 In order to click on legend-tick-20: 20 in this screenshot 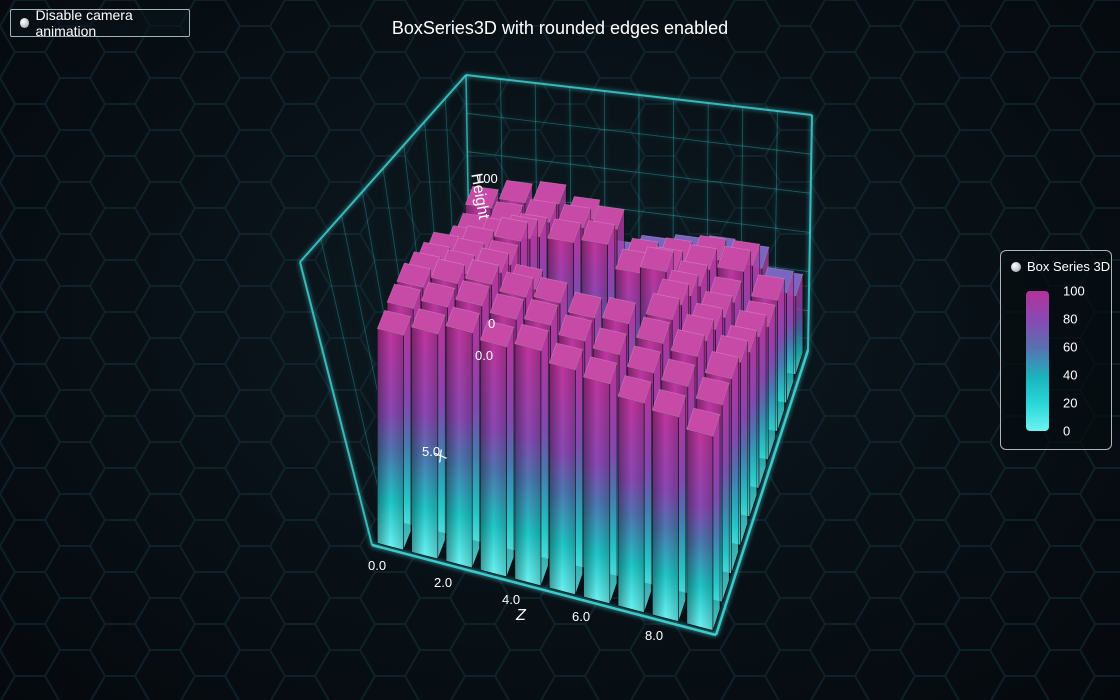, I will do `click(1070, 403)`.